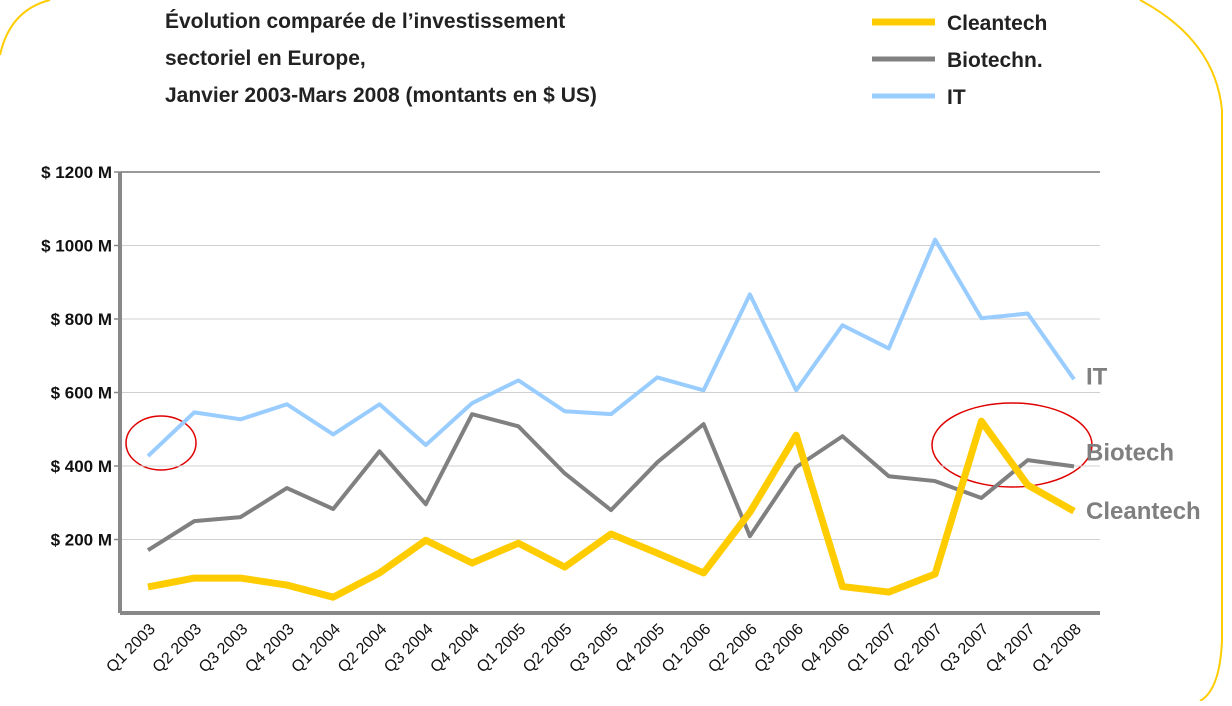 The width and height of the screenshot is (1232, 706). I want to click on x-tick-label: Q3 2006, so click(779, 648).